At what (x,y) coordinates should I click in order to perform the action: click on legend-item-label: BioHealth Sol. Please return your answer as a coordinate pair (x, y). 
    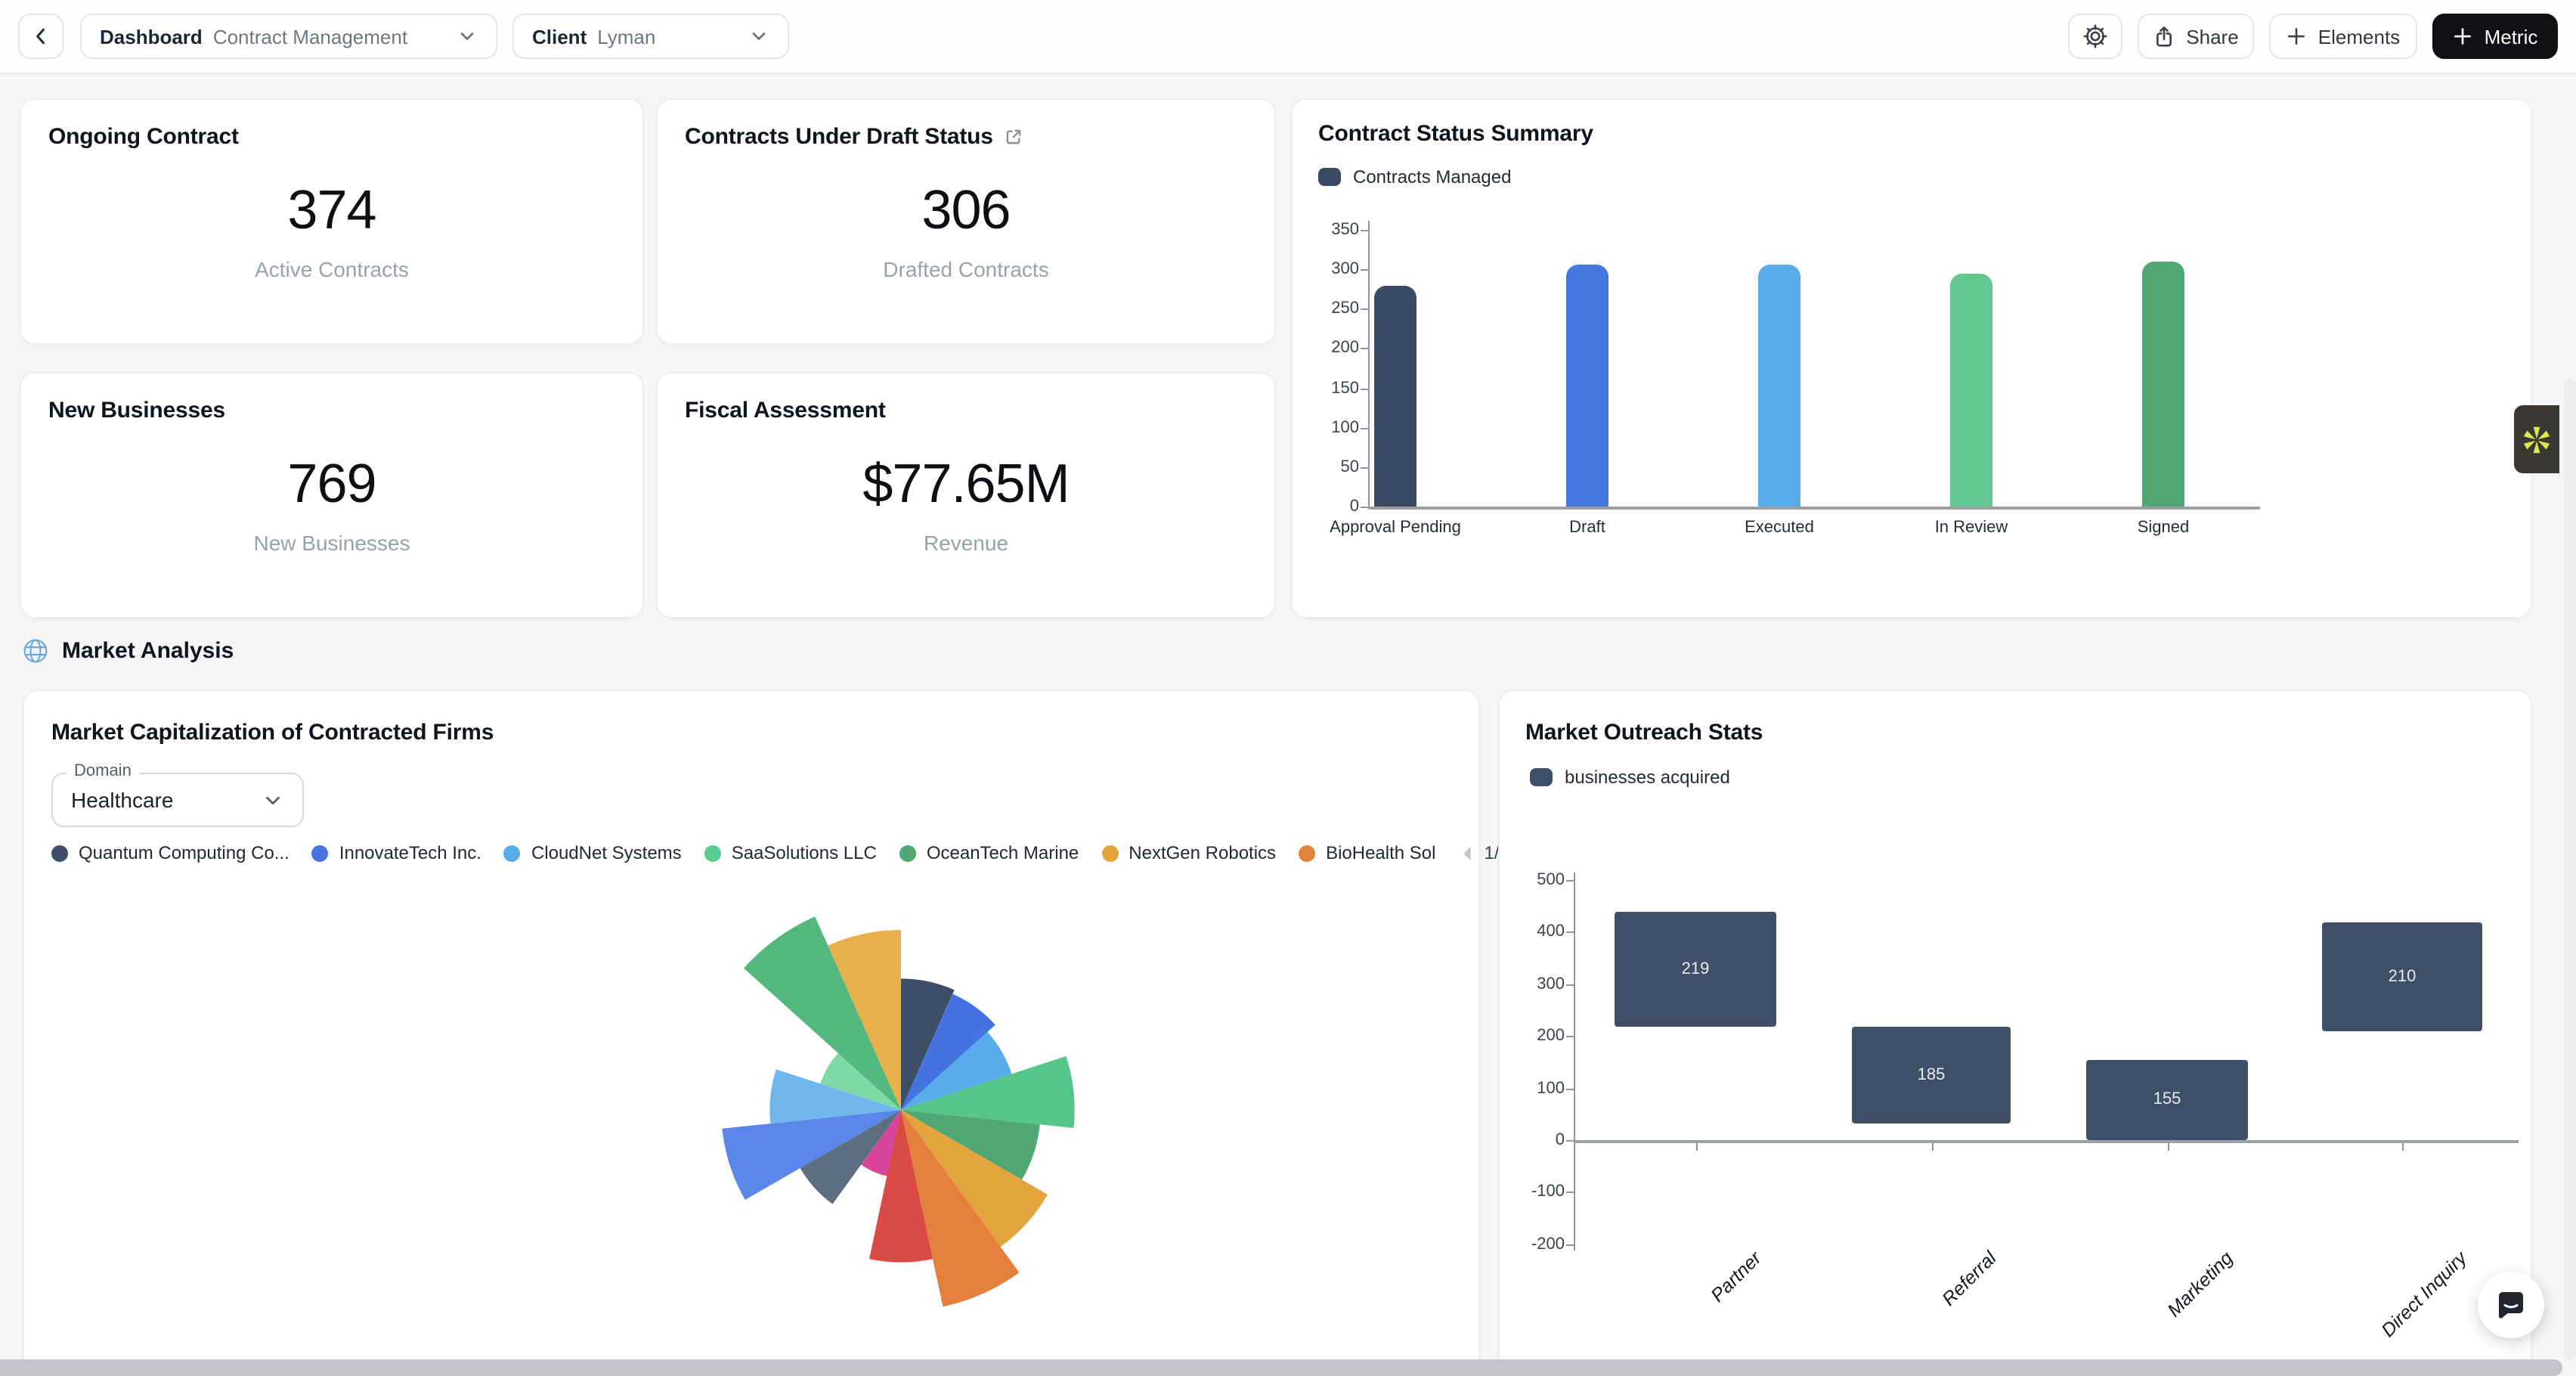
    Looking at the image, I should click on (1381, 852).